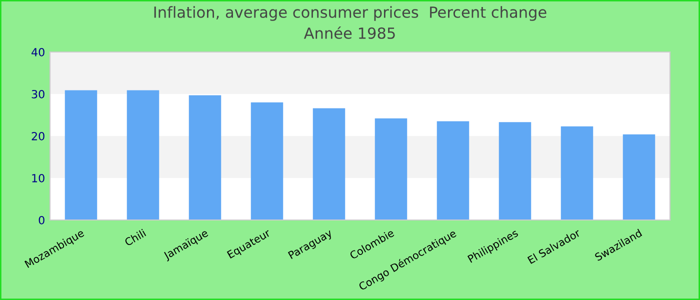 The width and height of the screenshot is (700, 300). I want to click on y-tick-label: 0, so click(41, 220).